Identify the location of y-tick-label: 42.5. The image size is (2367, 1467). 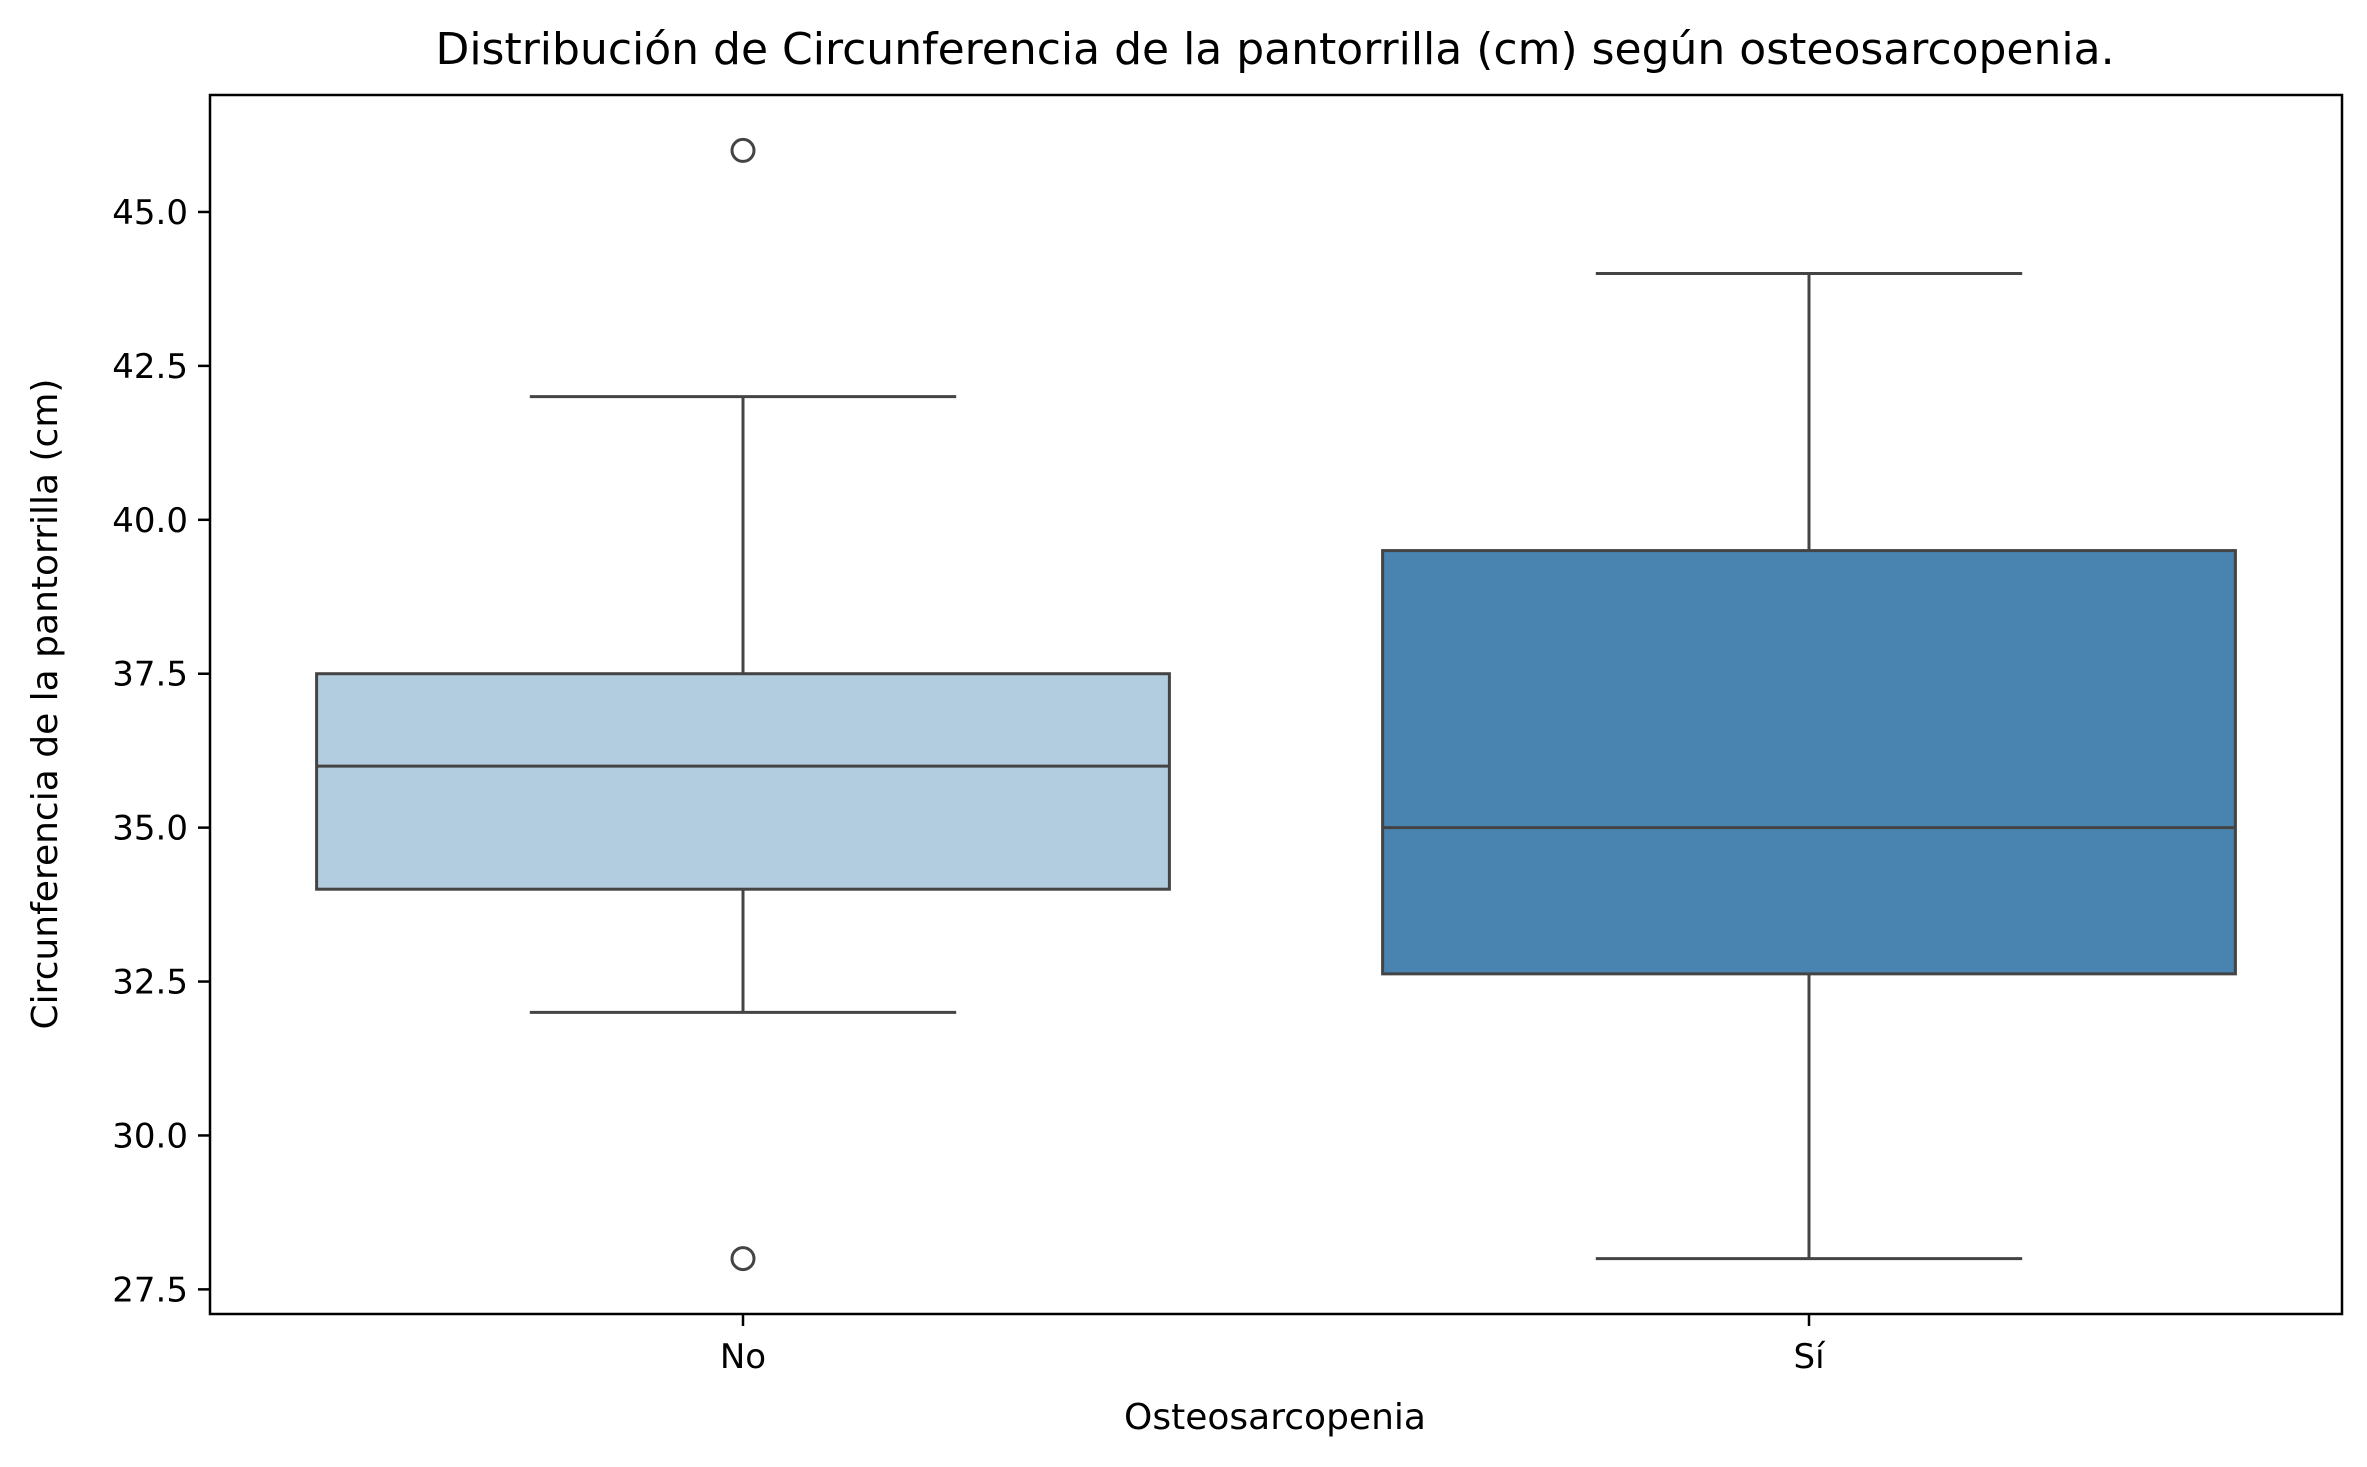
(150, 367).